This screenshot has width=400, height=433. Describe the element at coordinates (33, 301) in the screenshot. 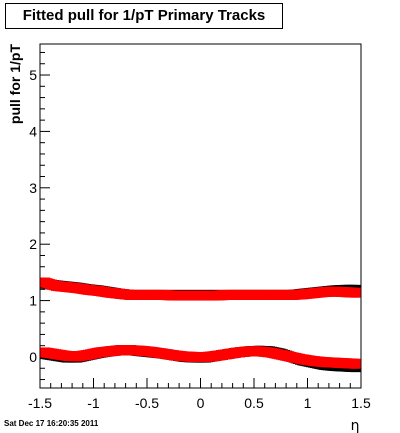

I see `y-tick-label: 1` at that location.